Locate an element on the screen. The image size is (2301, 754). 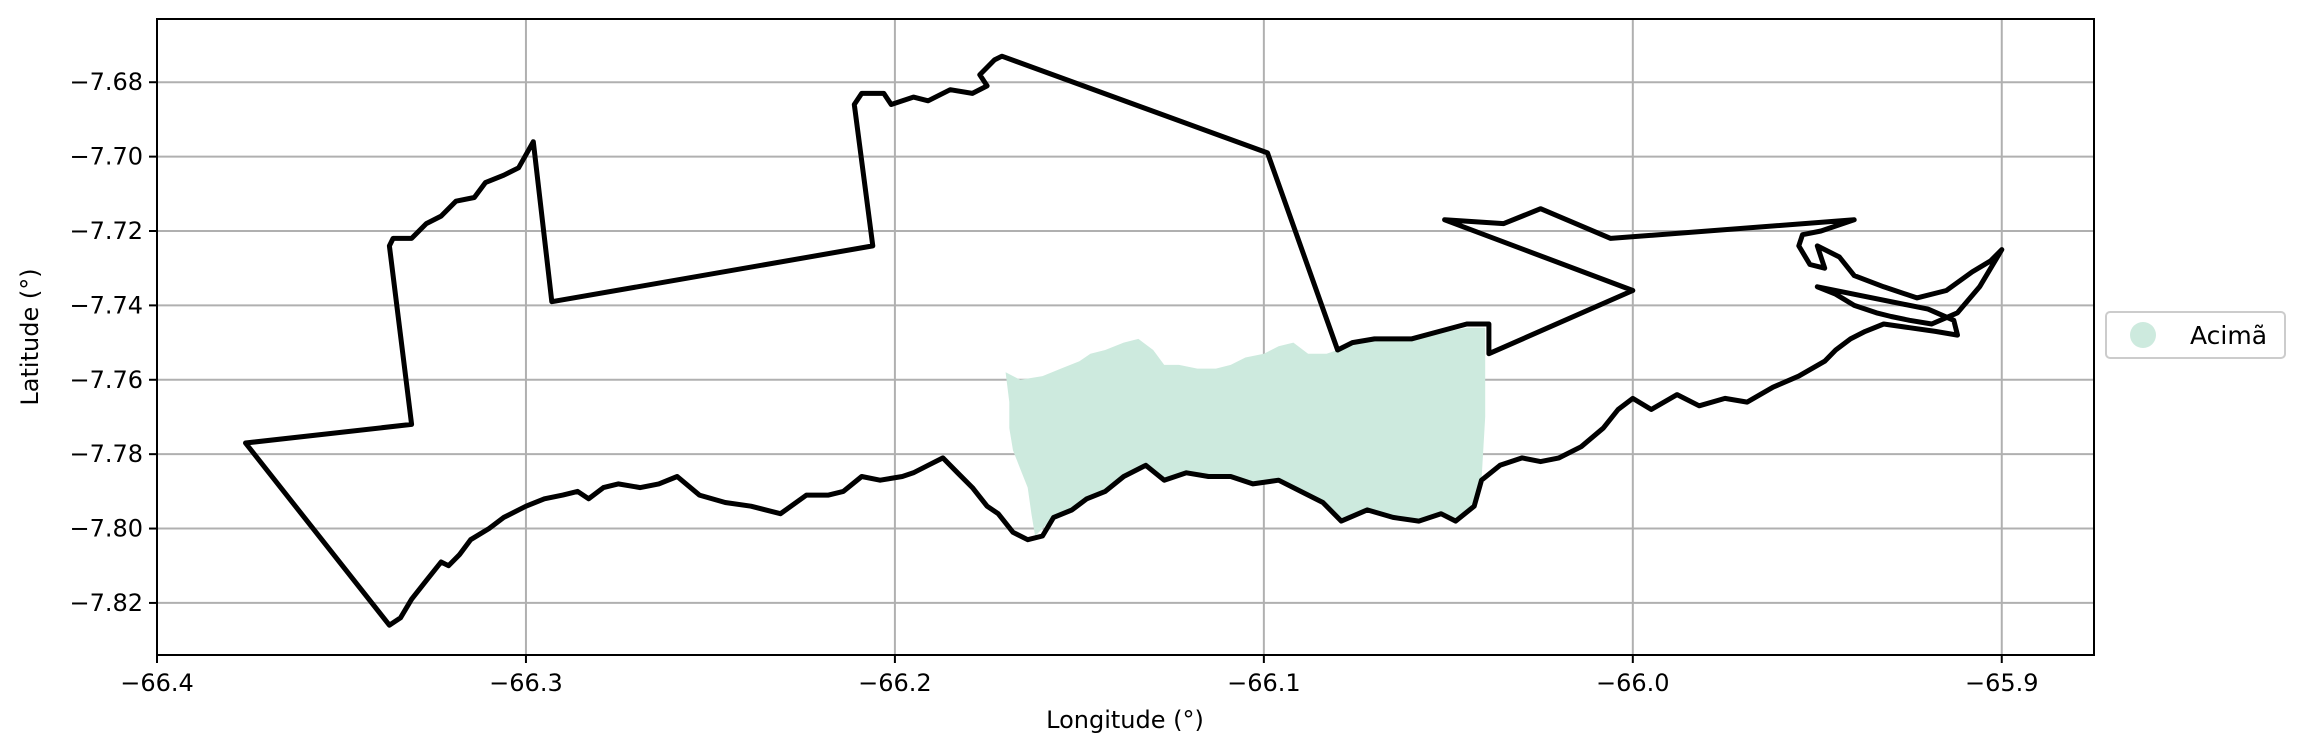
y-tick-label: −7.80 is located at coordinates (106, 529).